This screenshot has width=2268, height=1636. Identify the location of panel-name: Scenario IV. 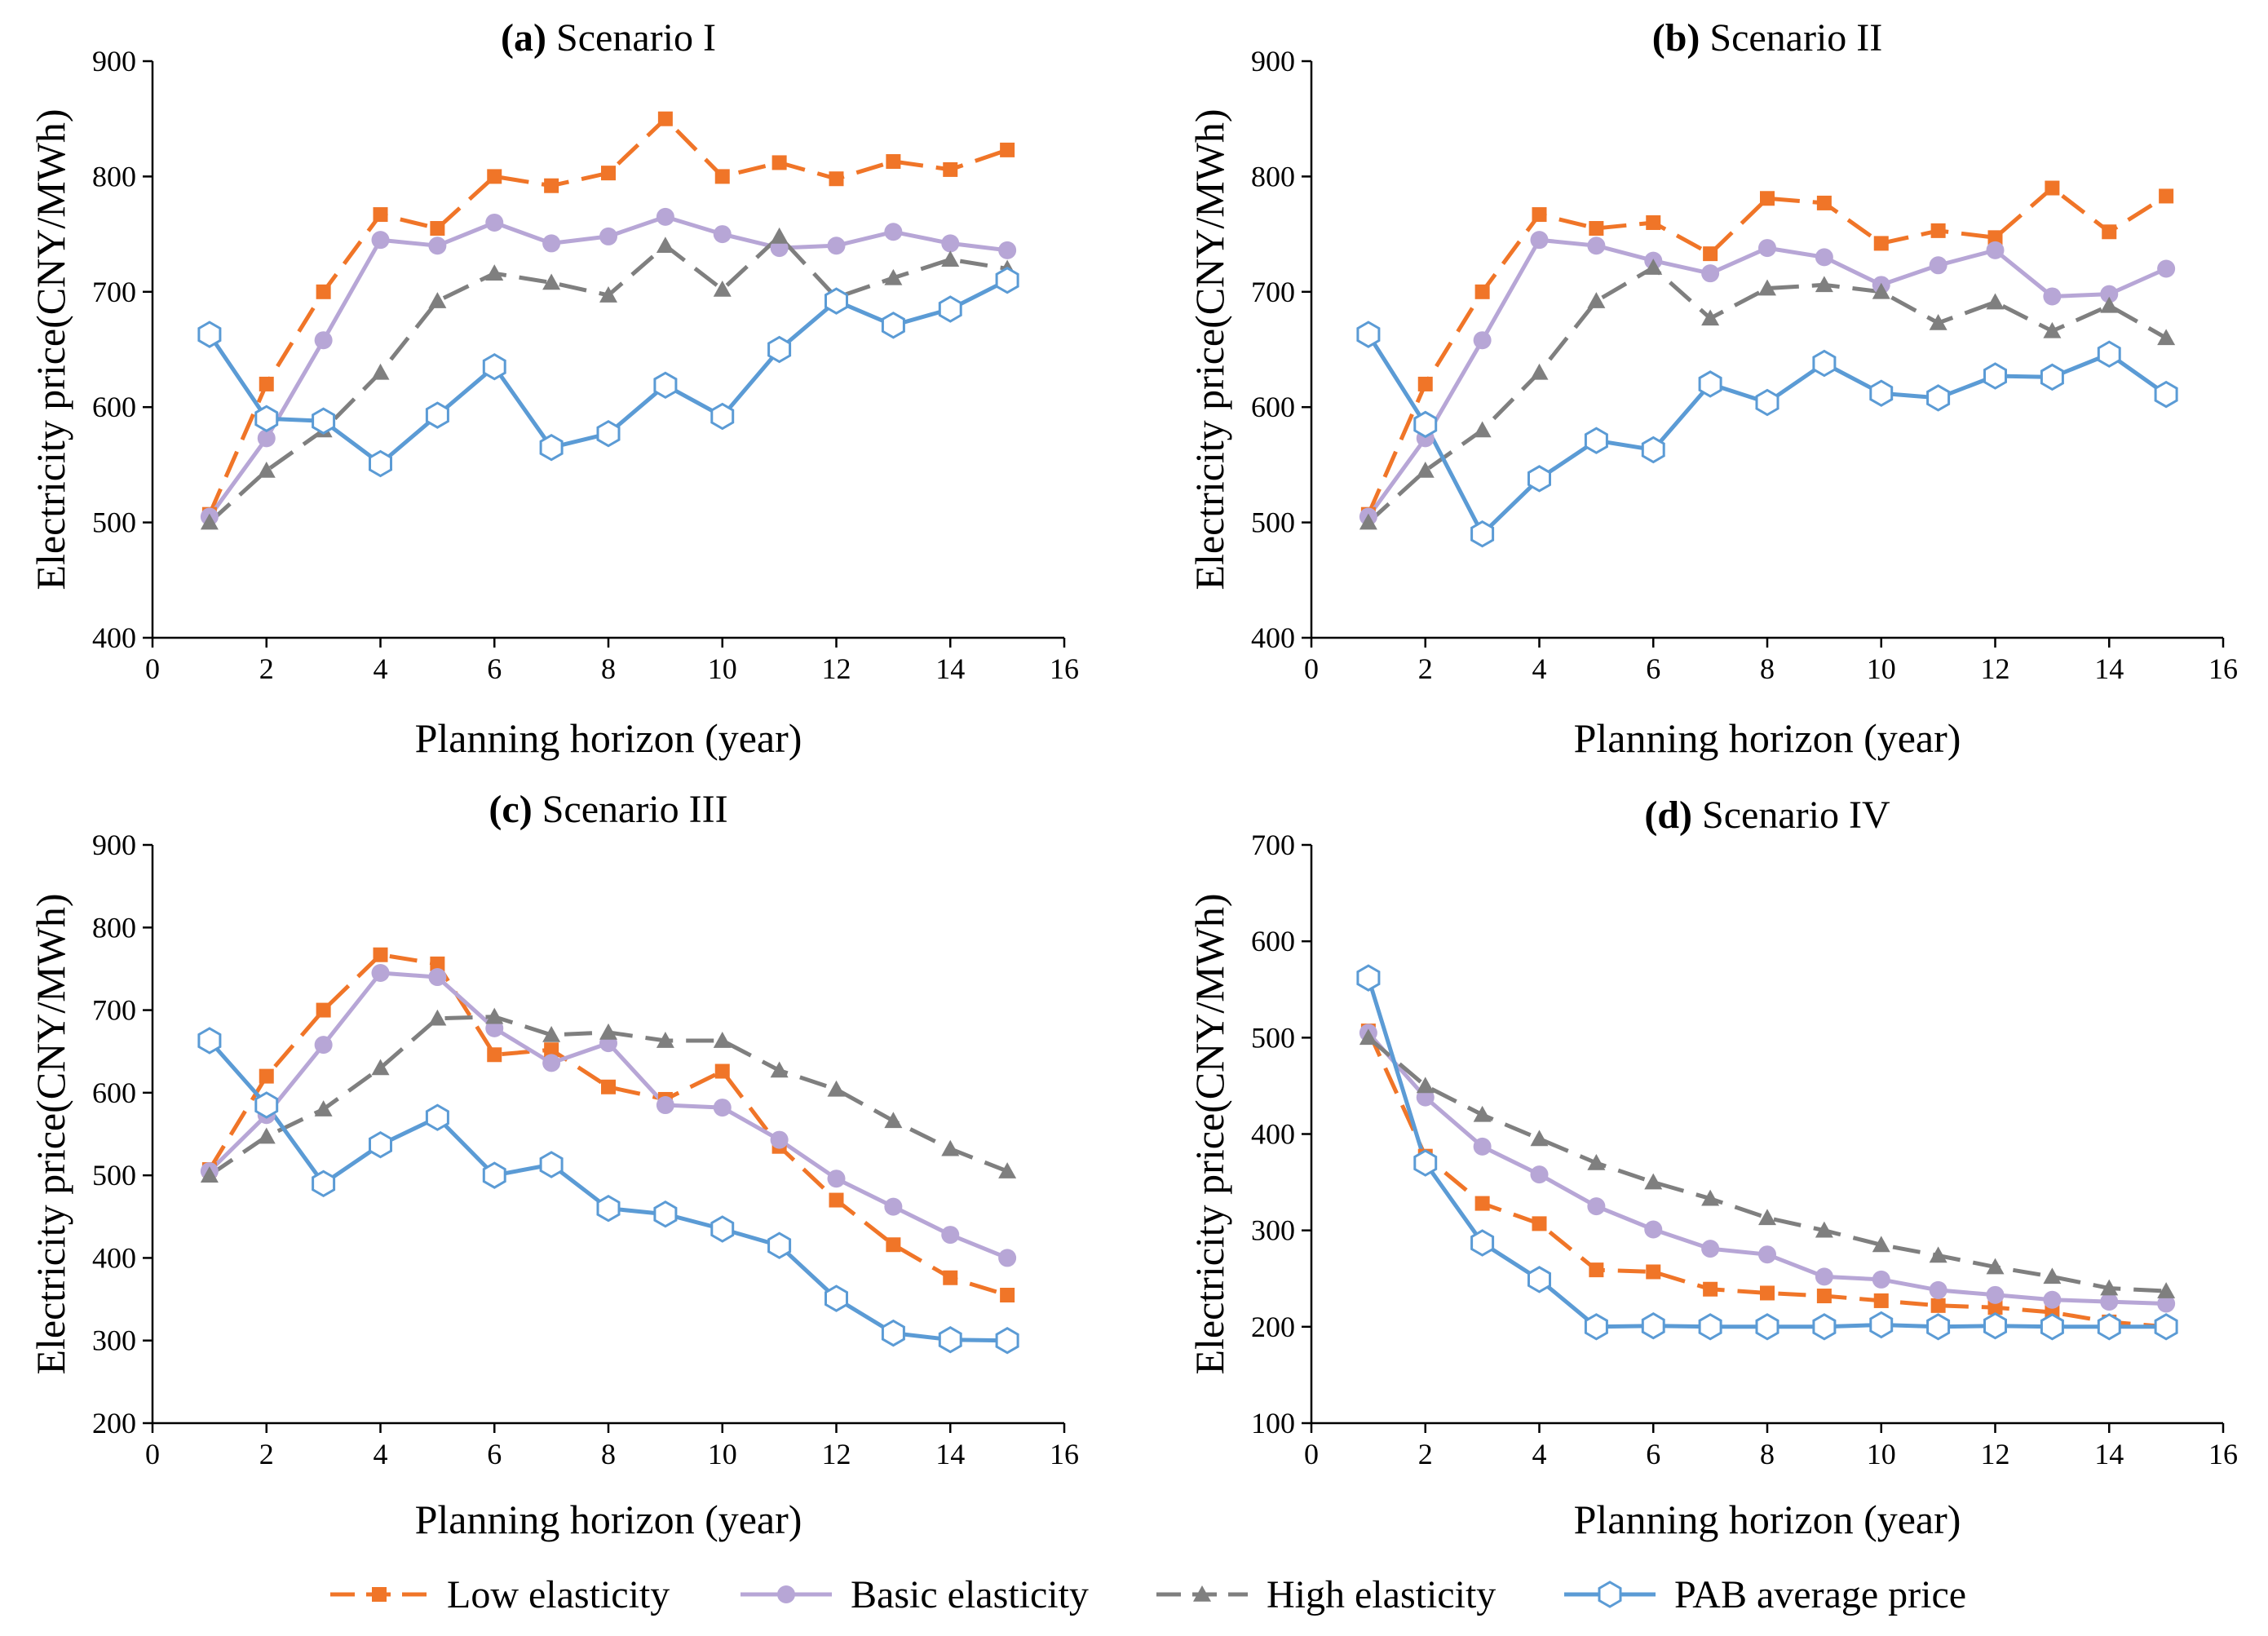
(1791, 816).